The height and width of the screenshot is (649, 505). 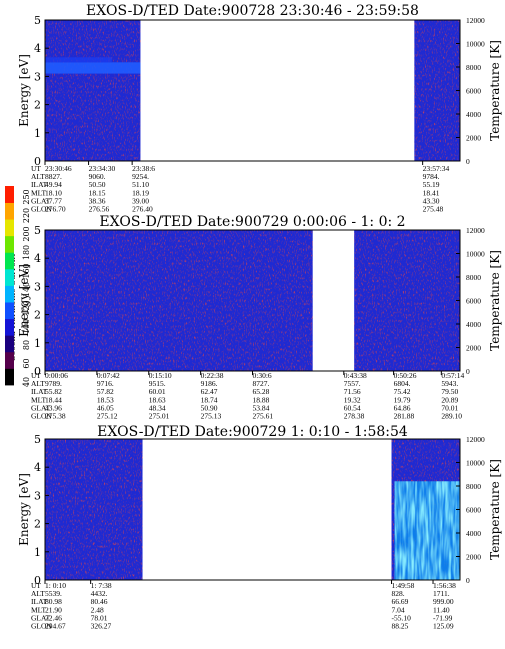 I want to click on colorbar-tick-label: 60, so click(x=26, y=363).